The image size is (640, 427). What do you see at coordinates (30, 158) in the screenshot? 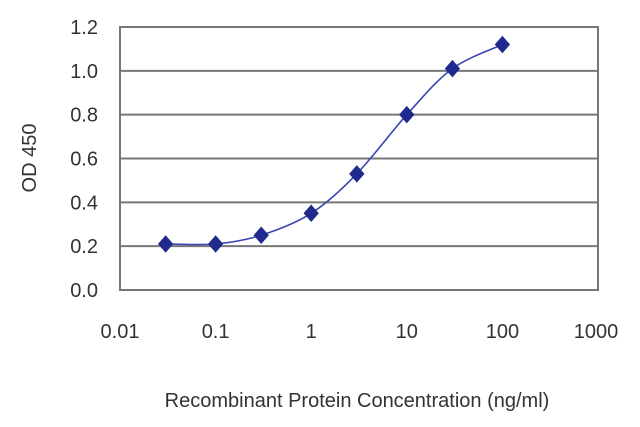
I see `y-axis-title: OD 450` at bounding box center [30, 158].